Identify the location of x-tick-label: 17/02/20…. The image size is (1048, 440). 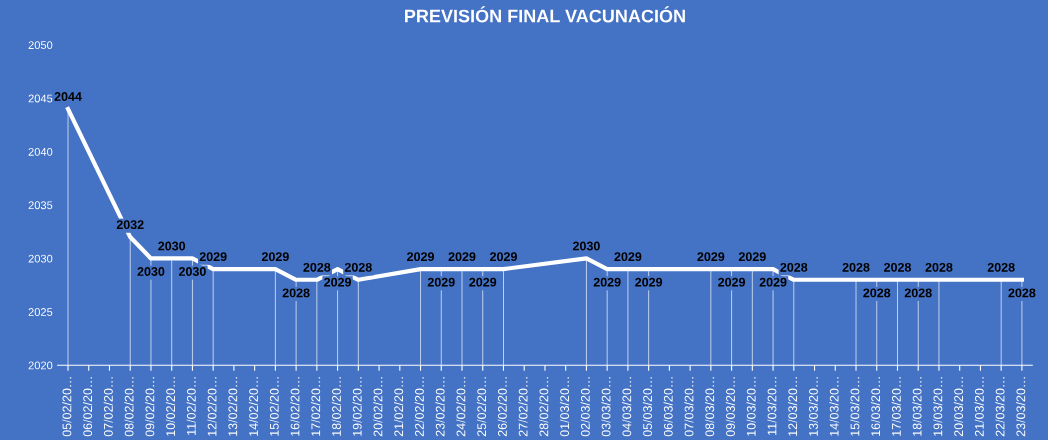
(316, 406).